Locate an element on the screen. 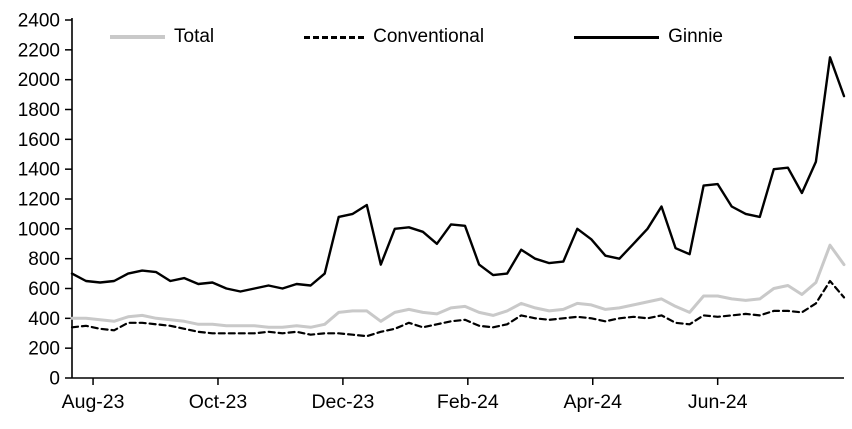  svg-text: 400 is located at coordinates (44, 319).